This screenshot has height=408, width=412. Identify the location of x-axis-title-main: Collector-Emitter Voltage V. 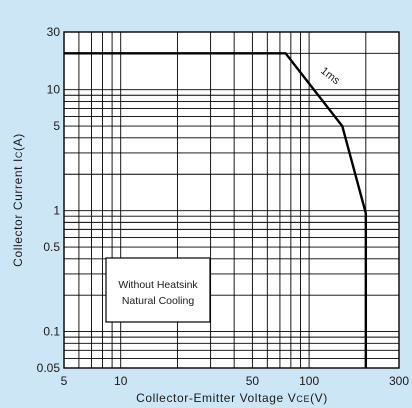
(216, 398).